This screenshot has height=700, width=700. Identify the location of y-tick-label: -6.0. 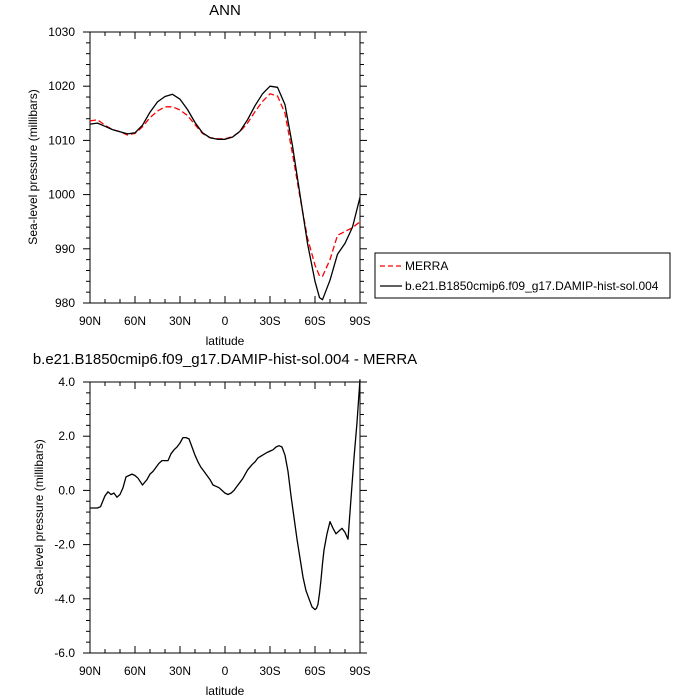
(64, 653).